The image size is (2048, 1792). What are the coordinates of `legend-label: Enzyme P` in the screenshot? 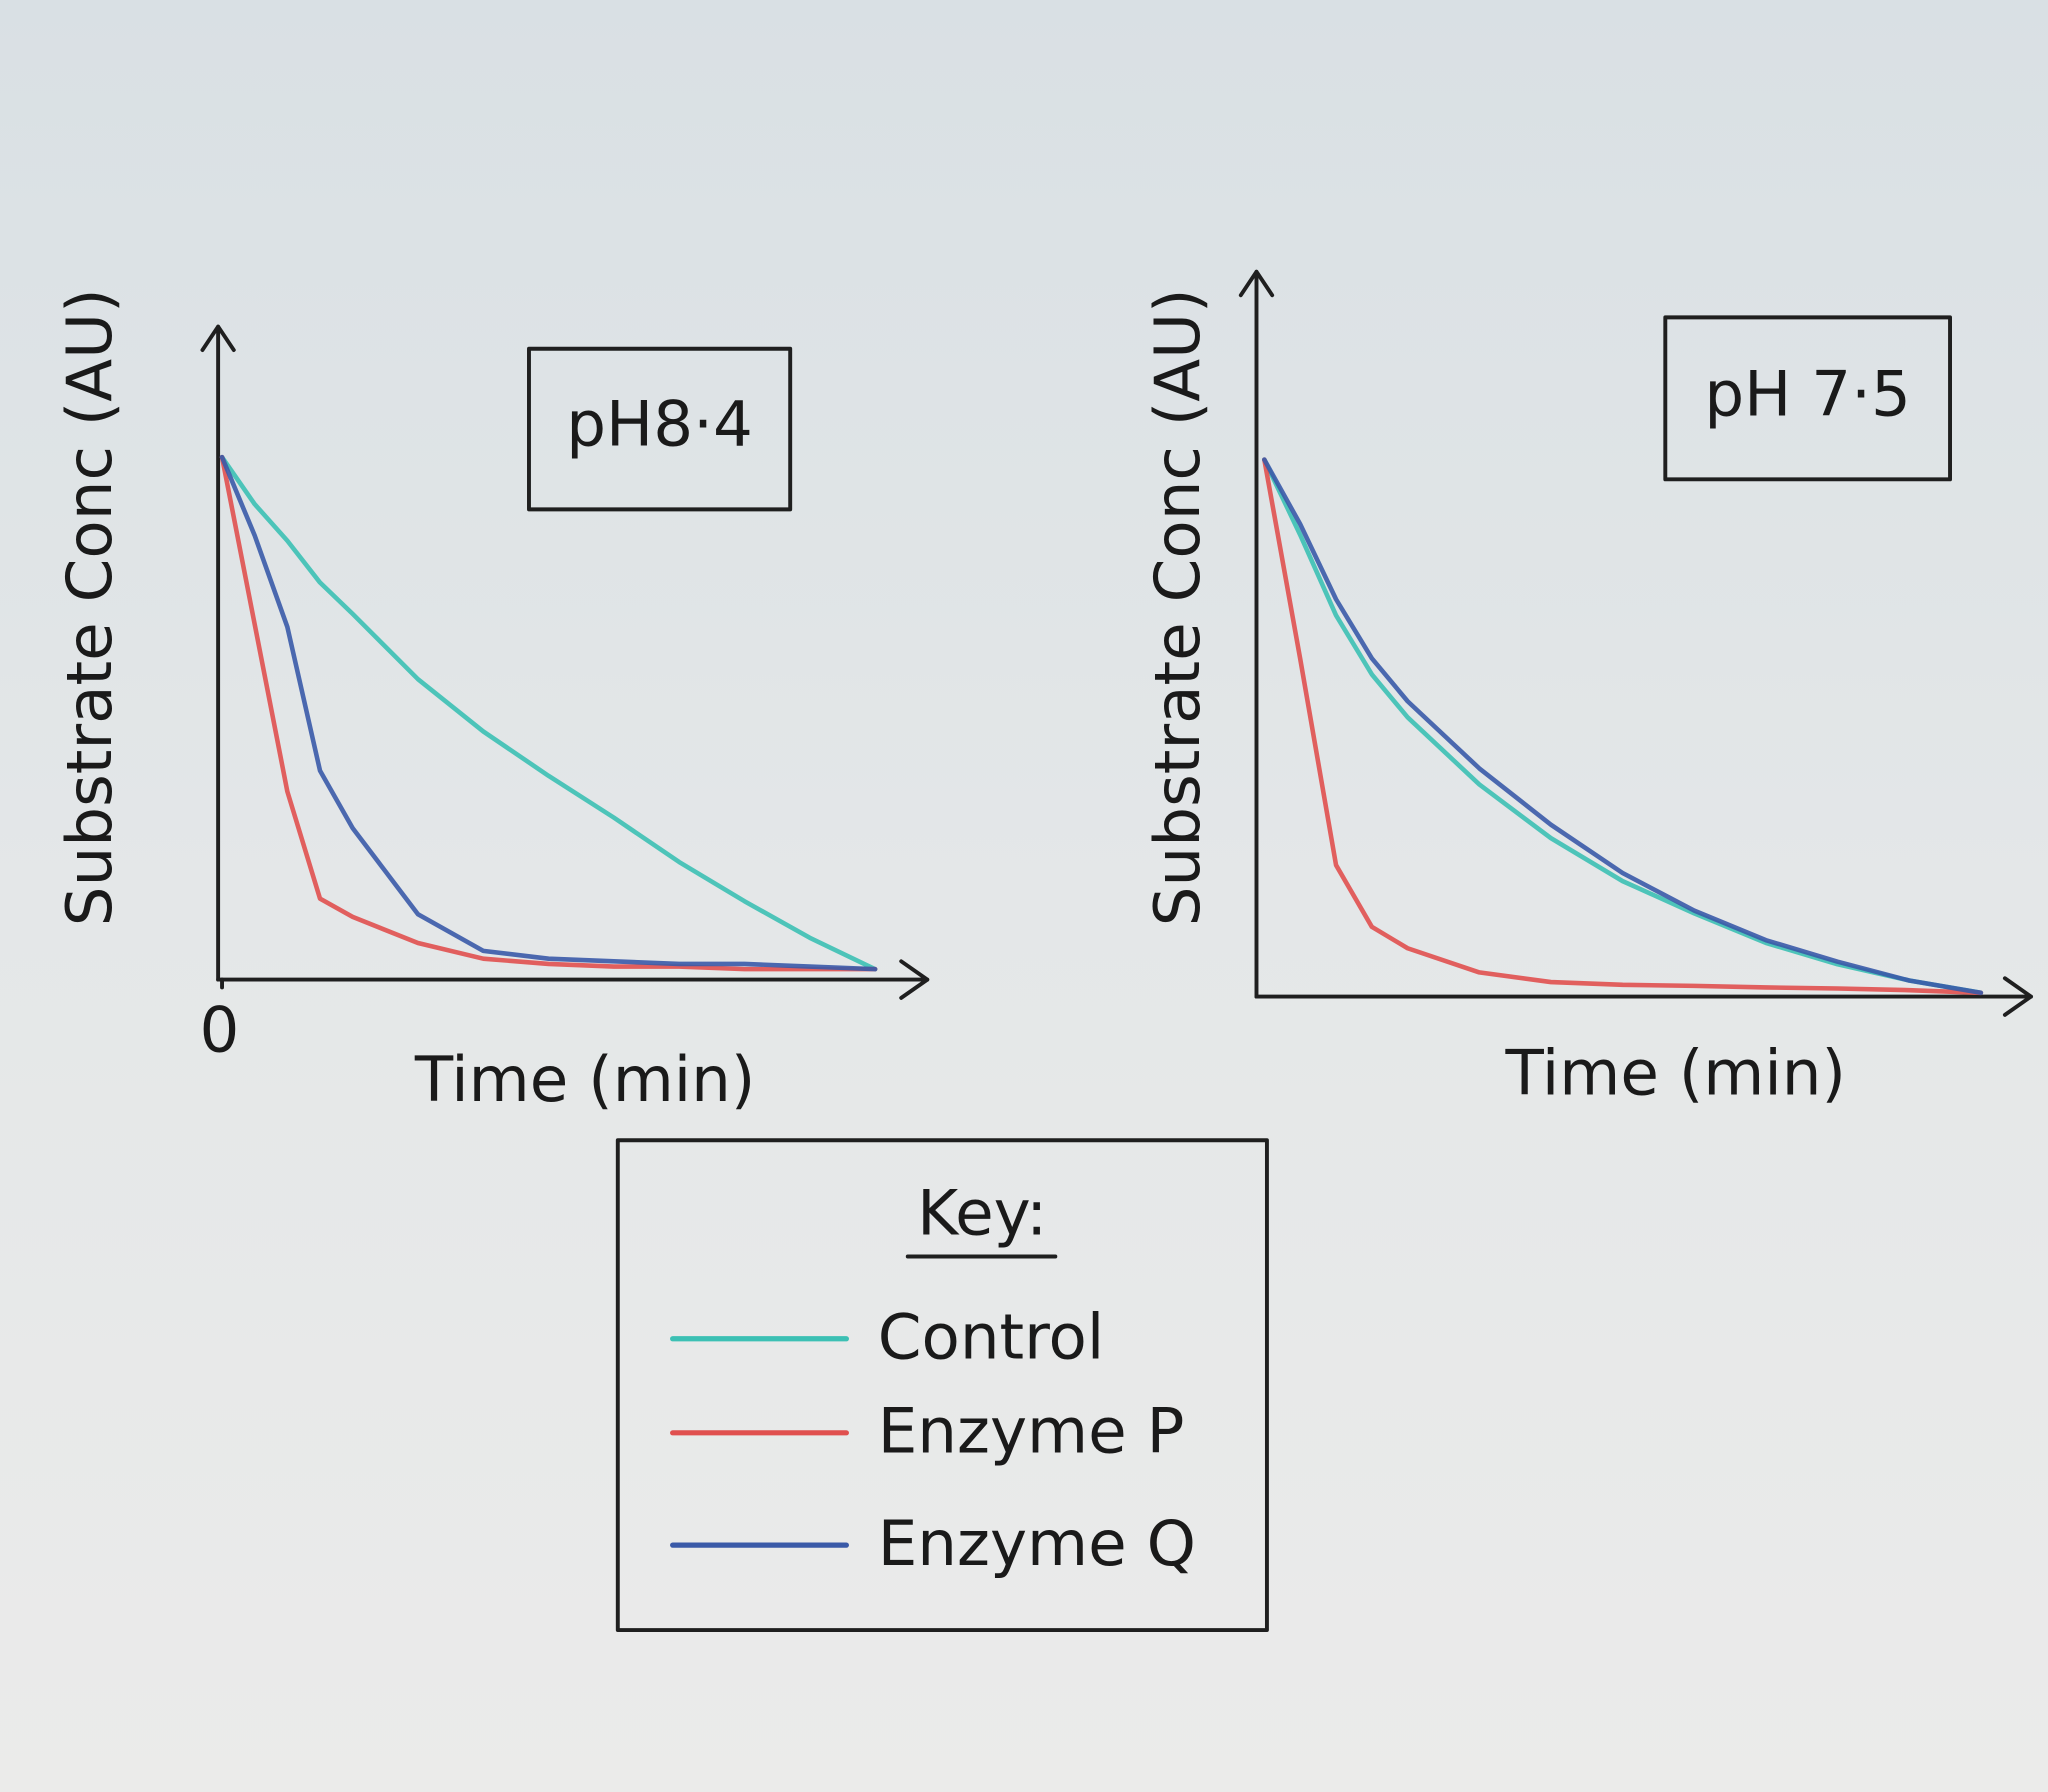 It's located at (1031, 1431).